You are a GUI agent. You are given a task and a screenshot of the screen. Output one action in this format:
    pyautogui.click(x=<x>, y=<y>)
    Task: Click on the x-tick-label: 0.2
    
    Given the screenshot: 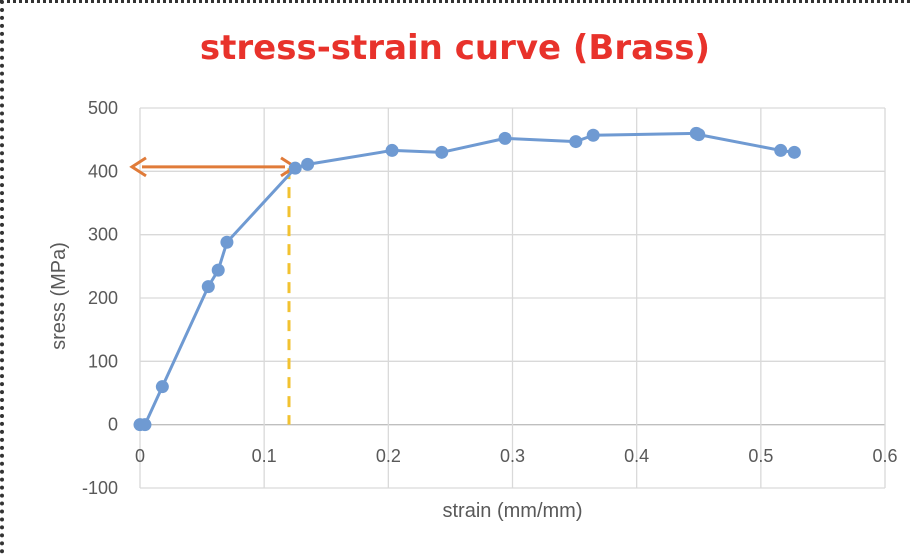 What is the action you would take?
    pyautogui.click(x=388, y=456)
    